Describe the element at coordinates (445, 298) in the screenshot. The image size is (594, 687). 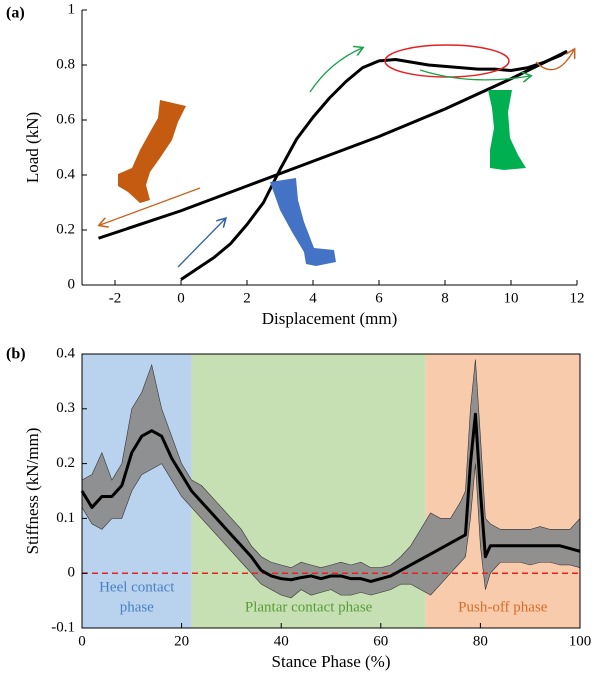
I see `x-tick-label: 8` at that location.